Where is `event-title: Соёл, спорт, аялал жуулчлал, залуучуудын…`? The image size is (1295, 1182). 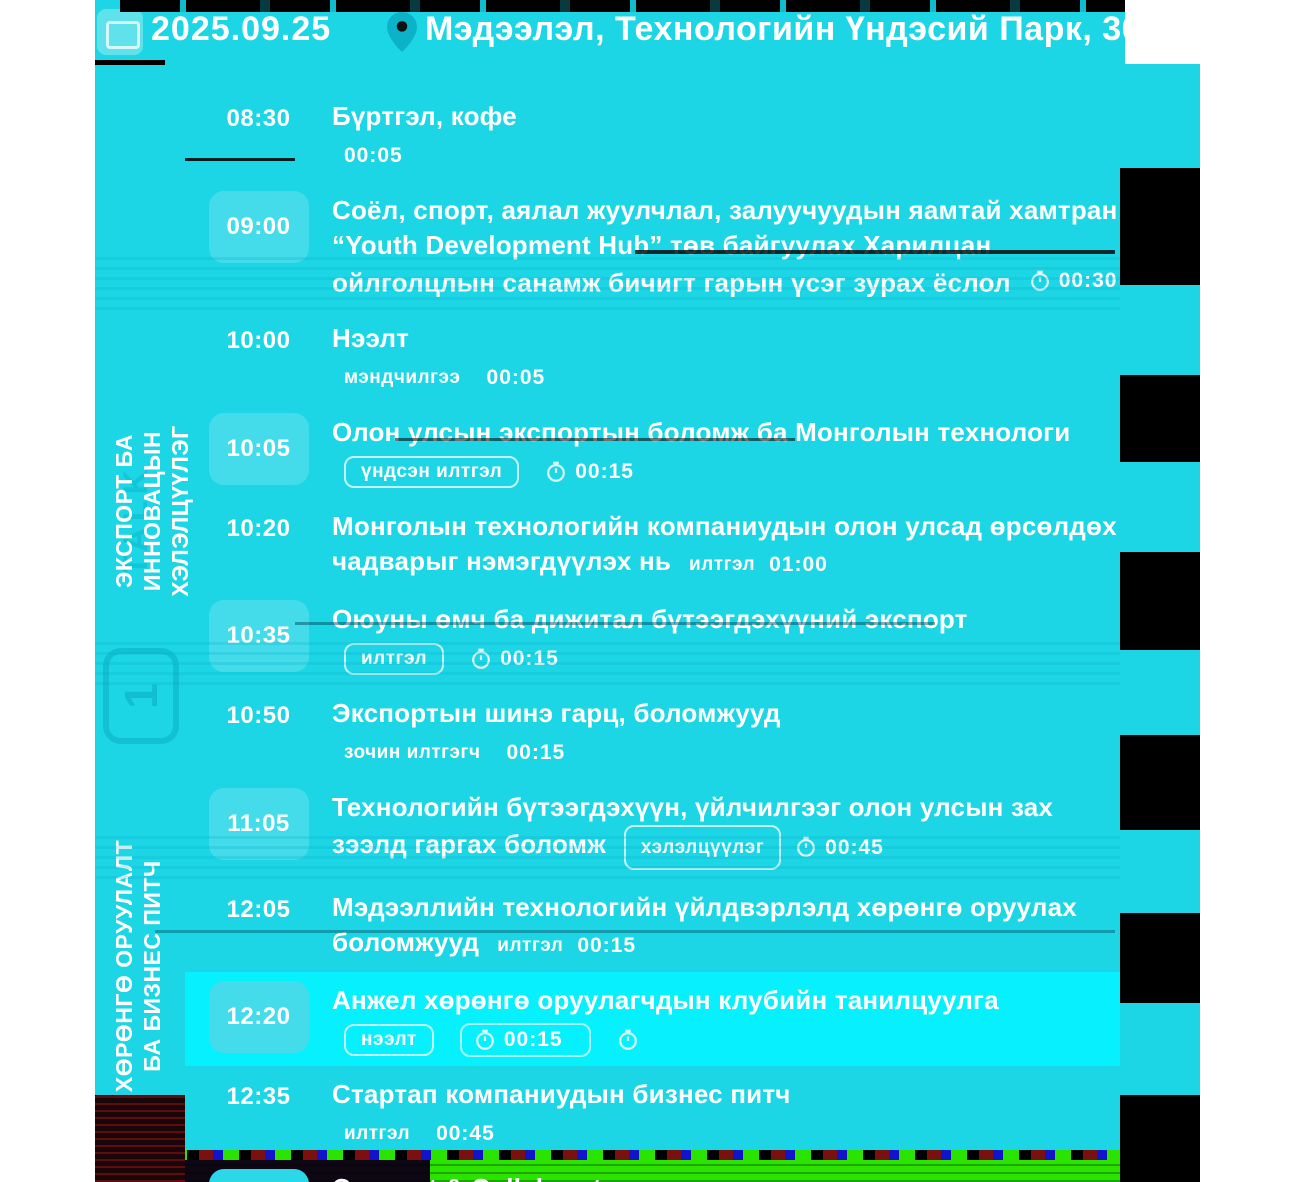 event-title: Соёл, спорт, аялал жуулчлал, залуучуудын… is located at coordinates (725, 246).